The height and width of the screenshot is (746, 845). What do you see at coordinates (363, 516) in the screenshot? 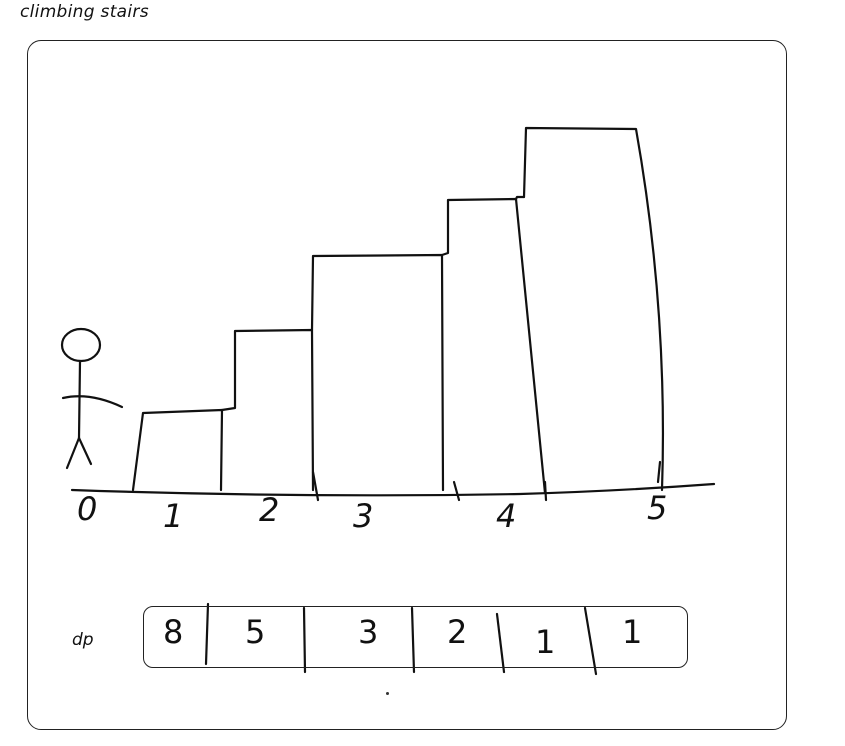
I see `axis-label-3: 3` at bounding box center [363, 516].